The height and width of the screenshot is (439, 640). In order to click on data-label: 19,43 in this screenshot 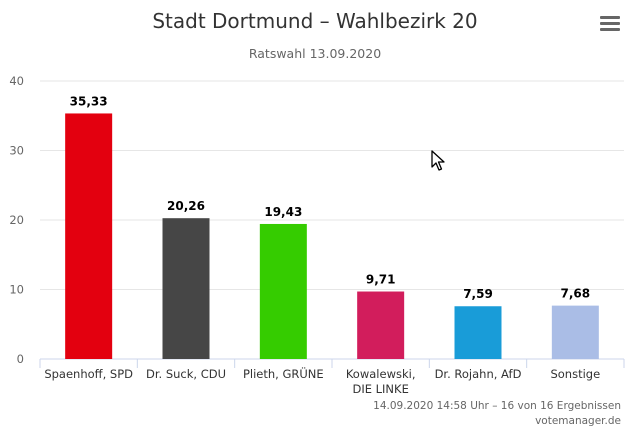, I will do `click(283, 212)`.